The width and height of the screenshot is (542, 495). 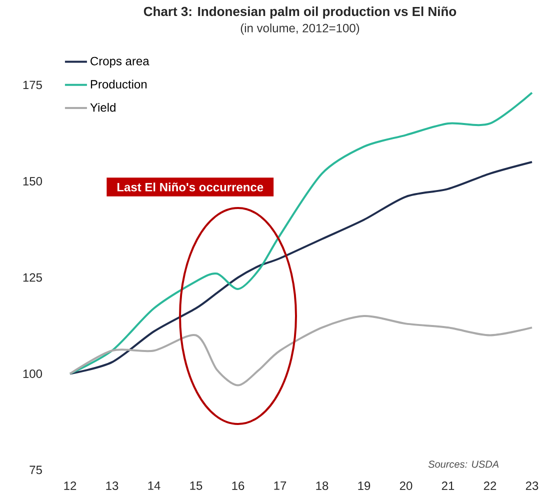 I want to click on x-tick-label: 23, so click(x=532, y=486).